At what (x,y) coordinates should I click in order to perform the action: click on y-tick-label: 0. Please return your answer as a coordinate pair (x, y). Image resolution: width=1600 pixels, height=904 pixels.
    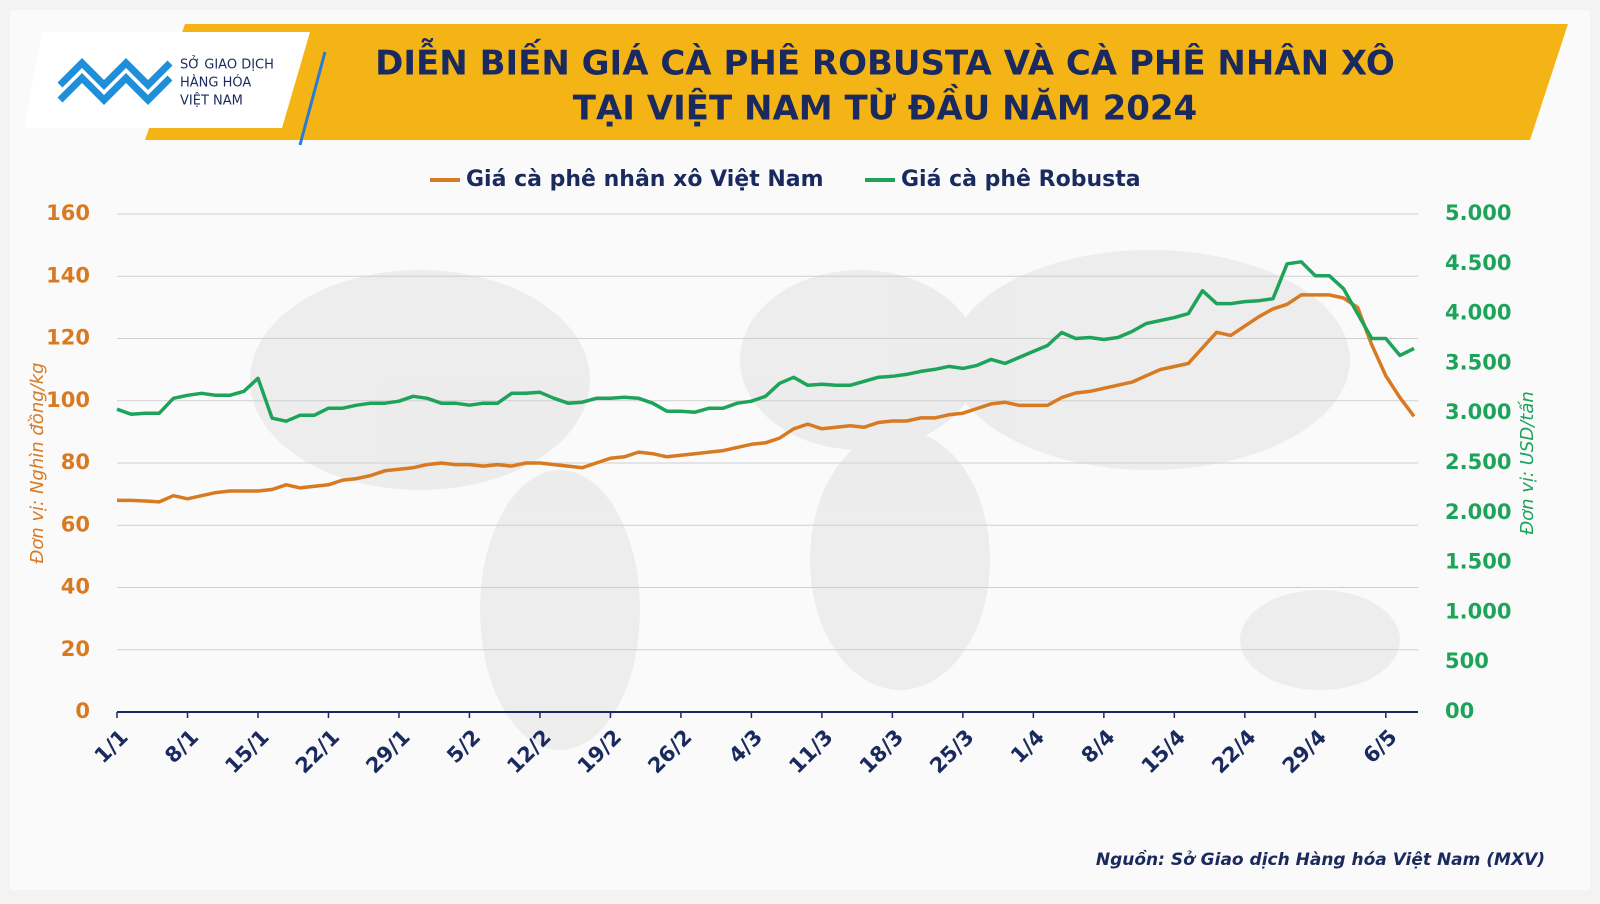
    Looking at the image, I should click on (82, 711).